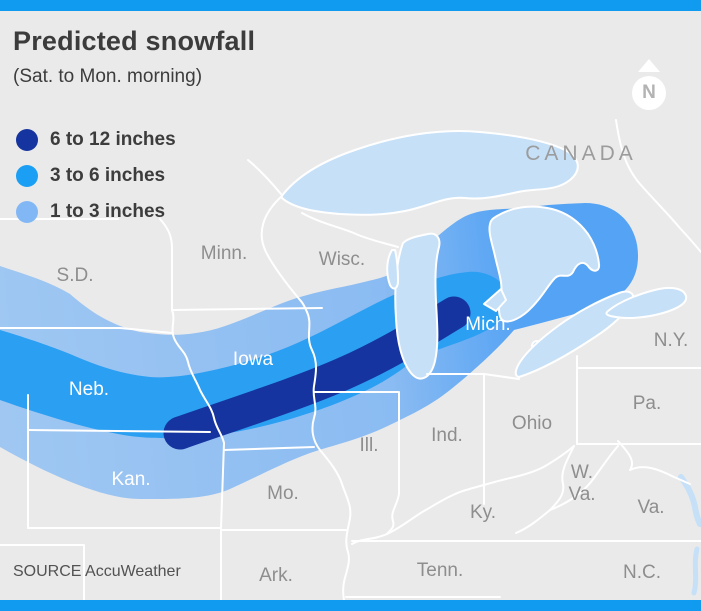  Describe the element at coordinates (369, 445) in the screenshot. I see `state-label-ill: Ill.` at that location.